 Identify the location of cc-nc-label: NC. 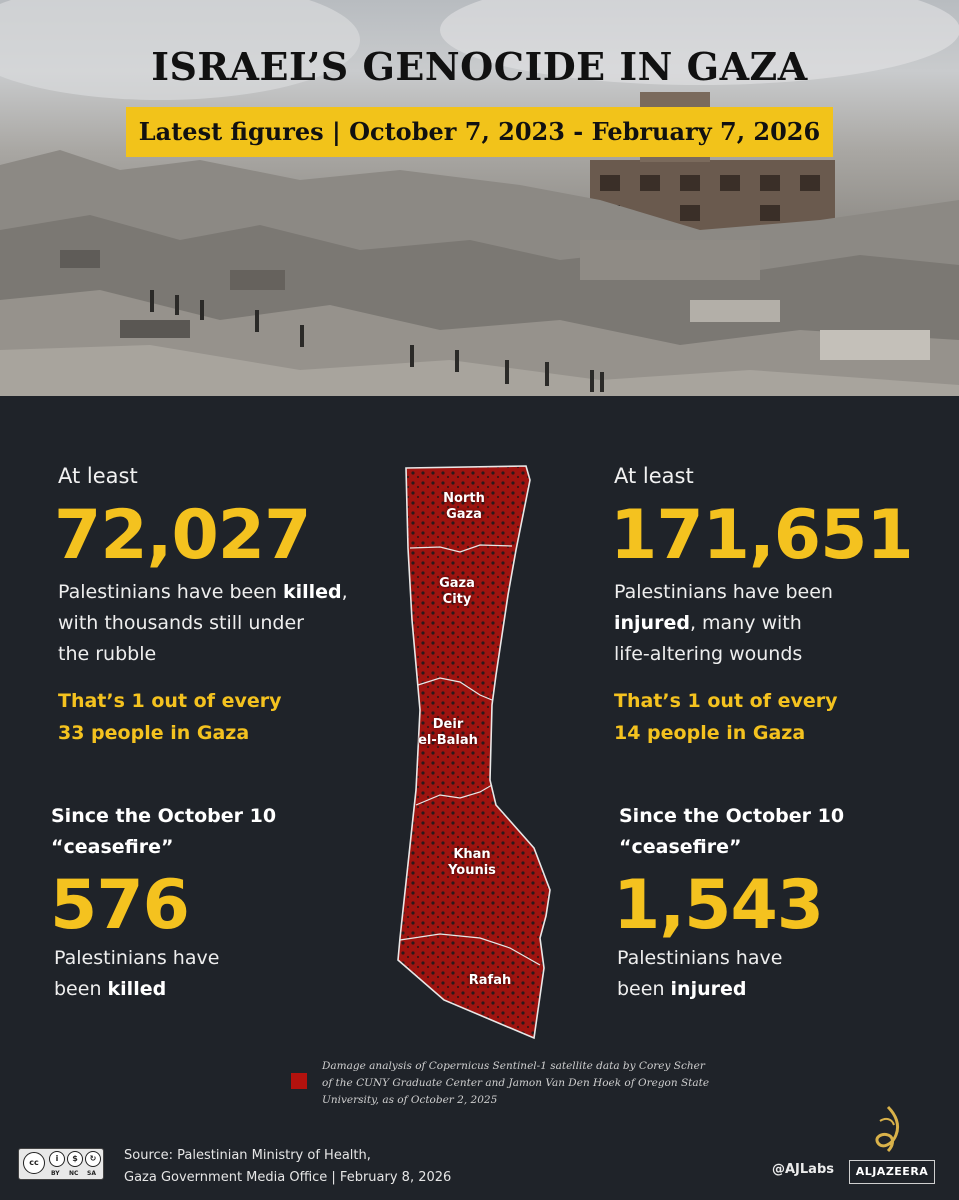
(74, 1173).